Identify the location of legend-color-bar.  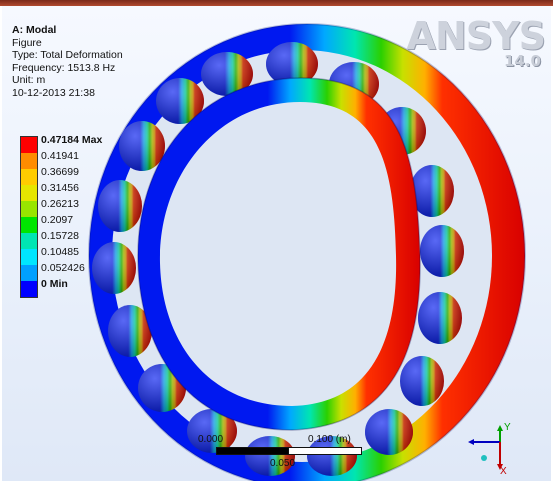
(29, 217).